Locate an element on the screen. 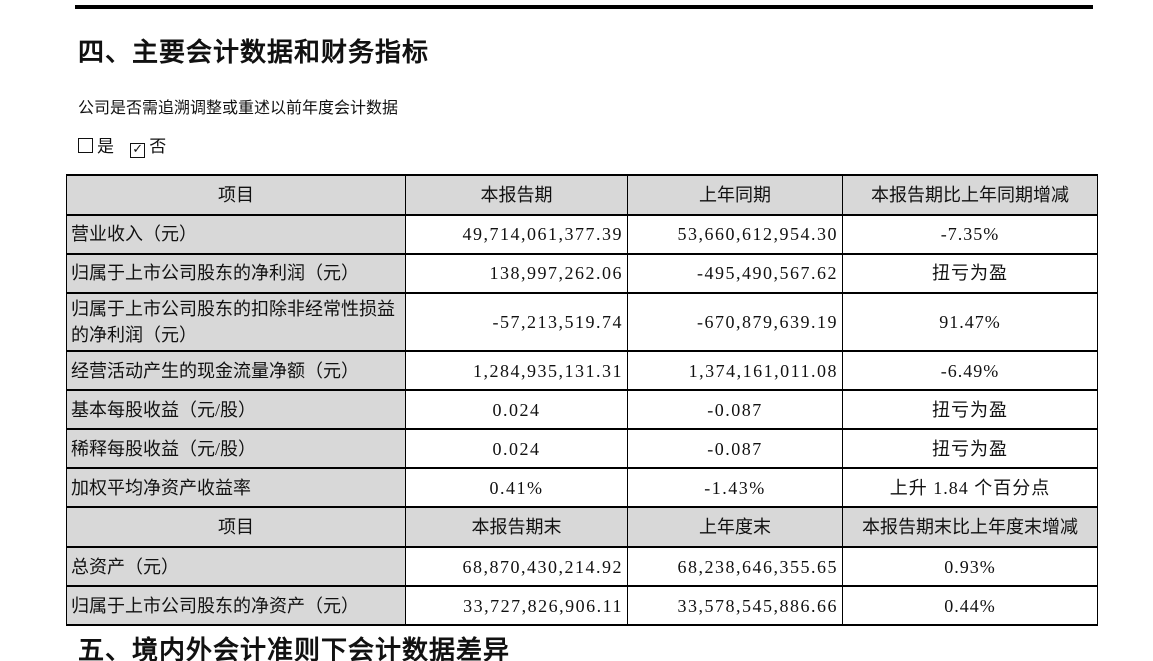 This screenshot has width=1153, height=661. current-period-cell: -57,213,519.74 is located at coordinates (516, 322).